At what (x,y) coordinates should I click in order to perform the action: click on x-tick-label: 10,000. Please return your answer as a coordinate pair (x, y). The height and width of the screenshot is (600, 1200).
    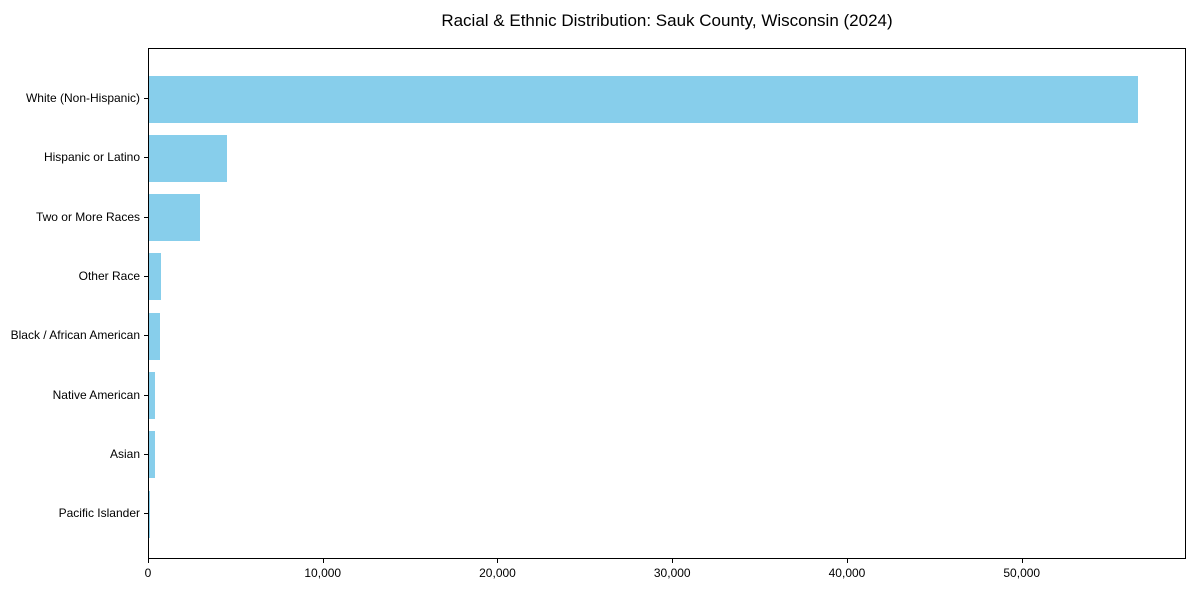
    Looking at the image, I should click on (323, 573).